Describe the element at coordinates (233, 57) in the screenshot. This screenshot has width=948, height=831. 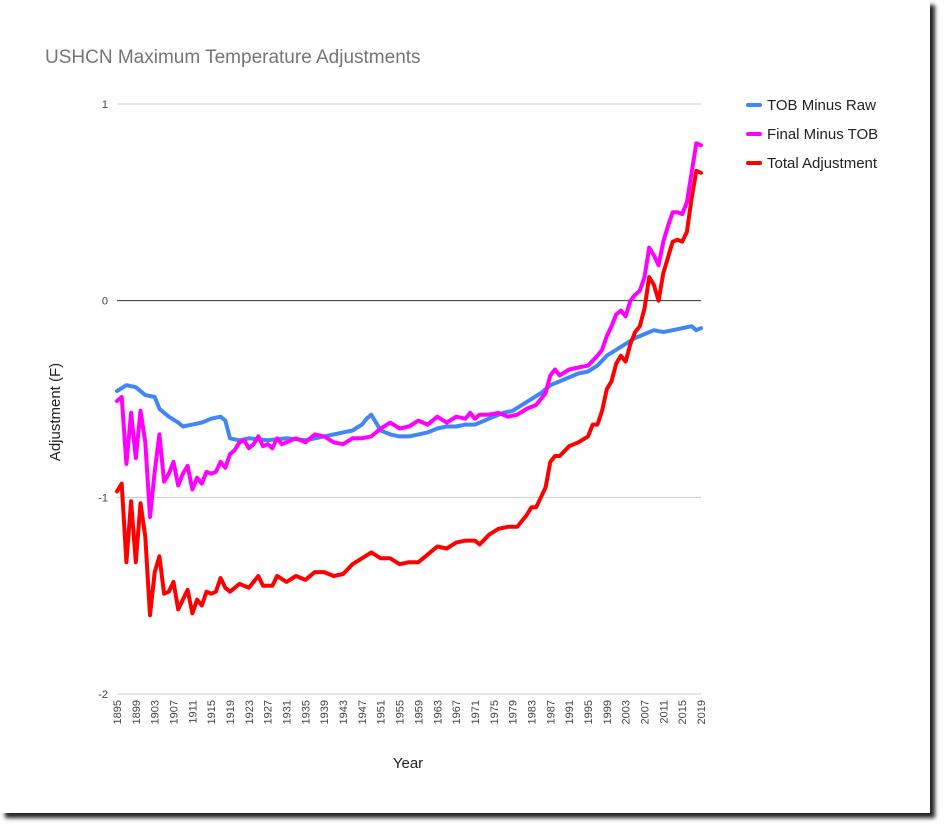
I see `chart-title: USHCN Maximum Temperature Adjustments` at that location.